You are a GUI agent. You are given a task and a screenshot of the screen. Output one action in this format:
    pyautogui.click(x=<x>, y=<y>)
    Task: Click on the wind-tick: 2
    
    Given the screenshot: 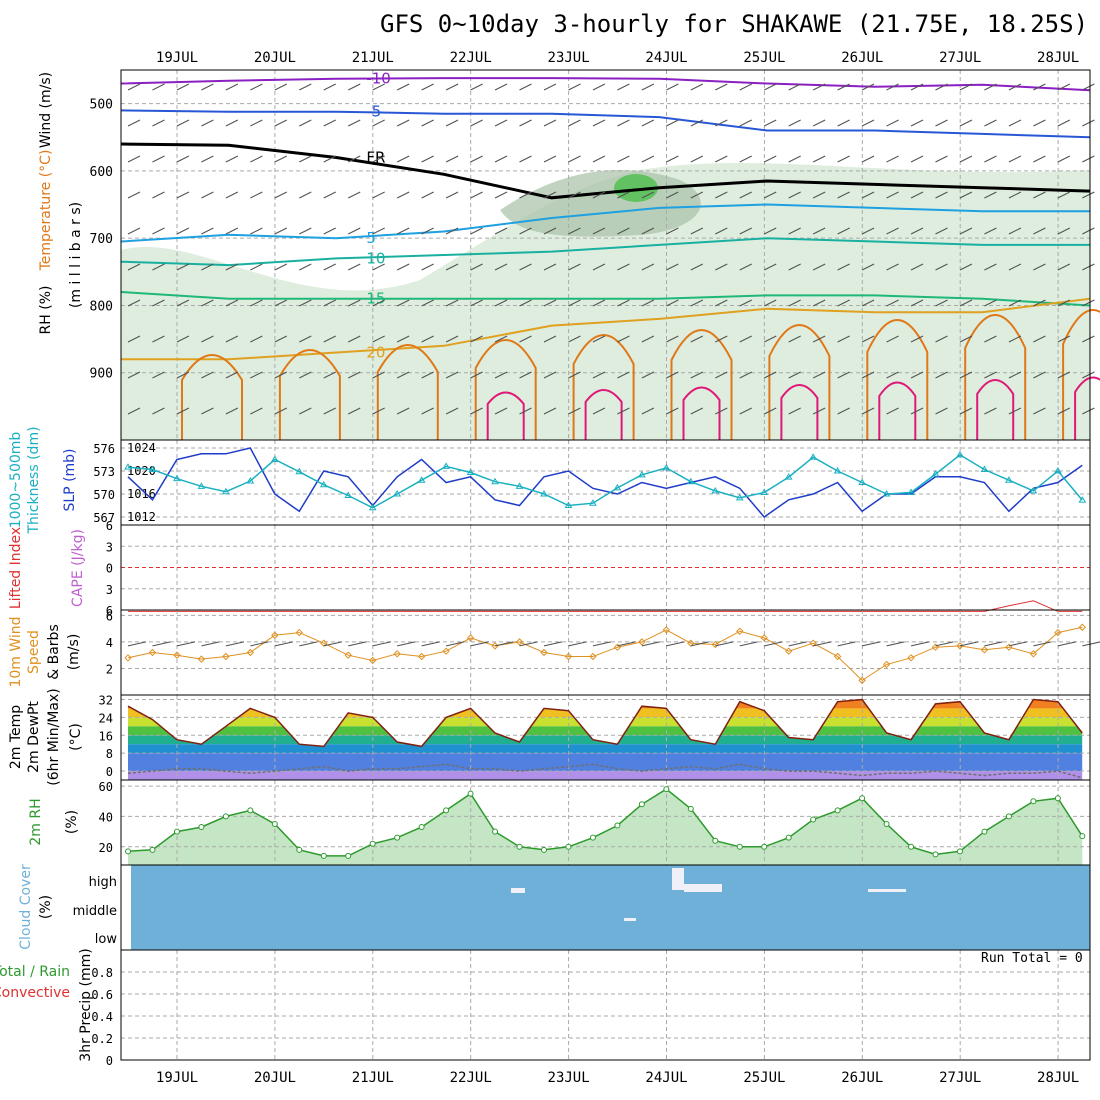 What is the action you would take?
    pyautogui.click(x=109, y=669)
    